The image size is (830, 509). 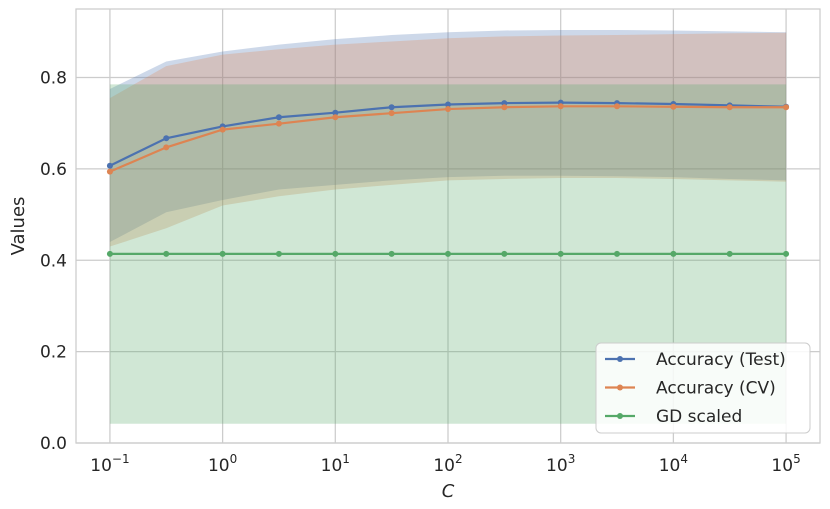 I want to click on x-tick-exponent: 2, so click(x=459, y=459).